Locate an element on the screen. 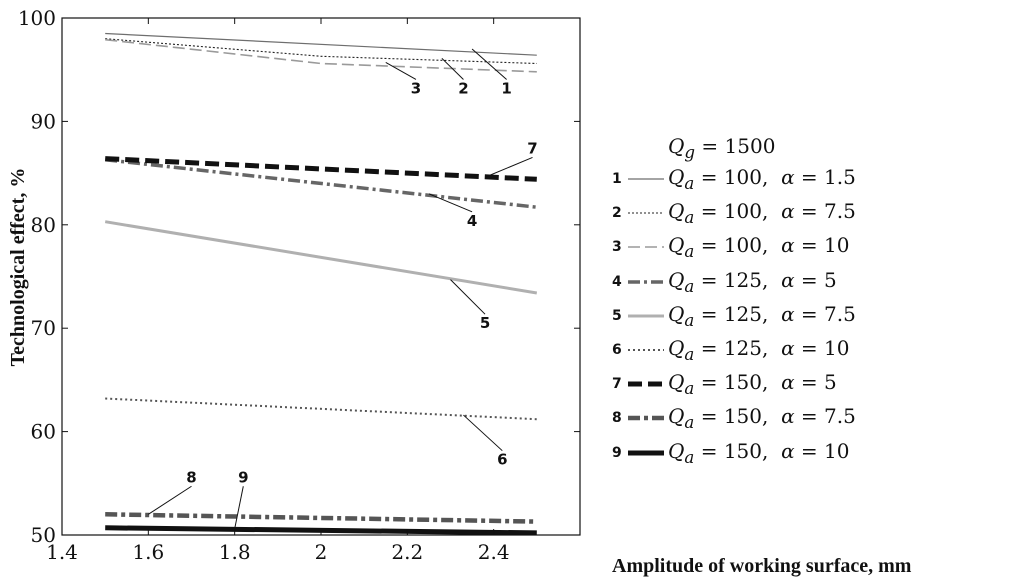 Image resolution: width=1015 pixels, height=578 pixels. x-tick-label: 1.6 is located at coordinates (148, 552).